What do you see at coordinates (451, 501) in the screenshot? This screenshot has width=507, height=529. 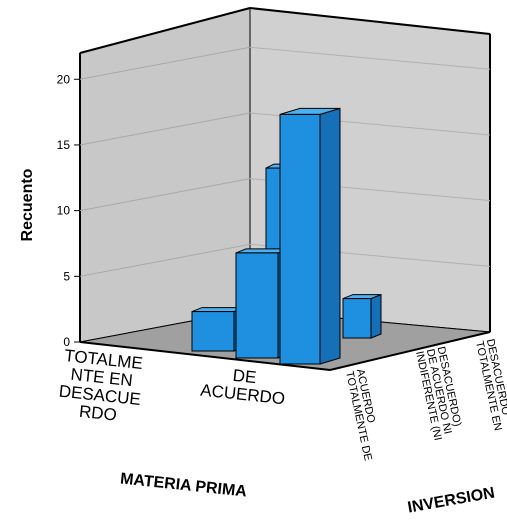 I see `z-axis-label: INVERSION` at bounding box center [451, 501].